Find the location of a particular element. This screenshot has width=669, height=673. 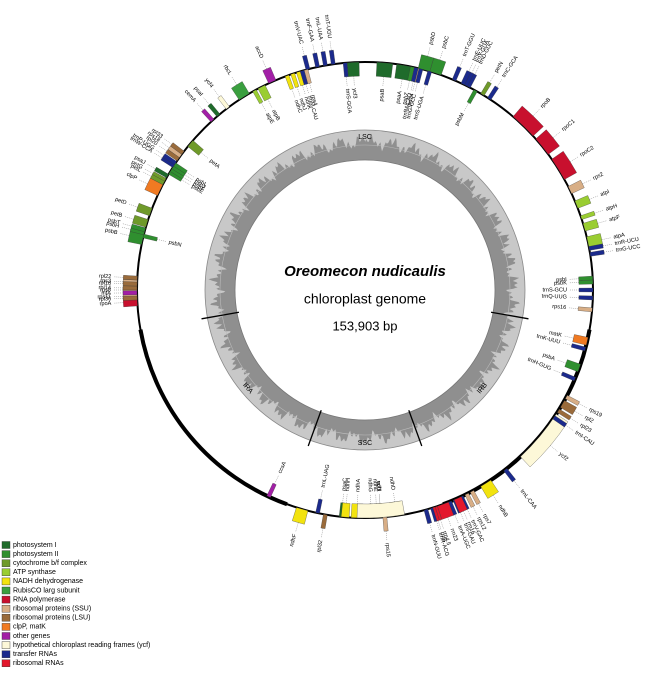

gene-label: rpoA is located at coordinates (105, 304).